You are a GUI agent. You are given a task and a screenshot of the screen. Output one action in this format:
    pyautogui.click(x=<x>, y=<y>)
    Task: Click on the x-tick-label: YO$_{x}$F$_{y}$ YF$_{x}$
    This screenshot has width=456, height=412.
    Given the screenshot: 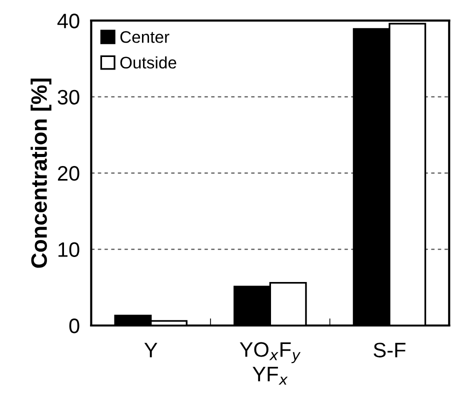 What is the action you would take?
    pyautogui.click(x=270, y=363)
    